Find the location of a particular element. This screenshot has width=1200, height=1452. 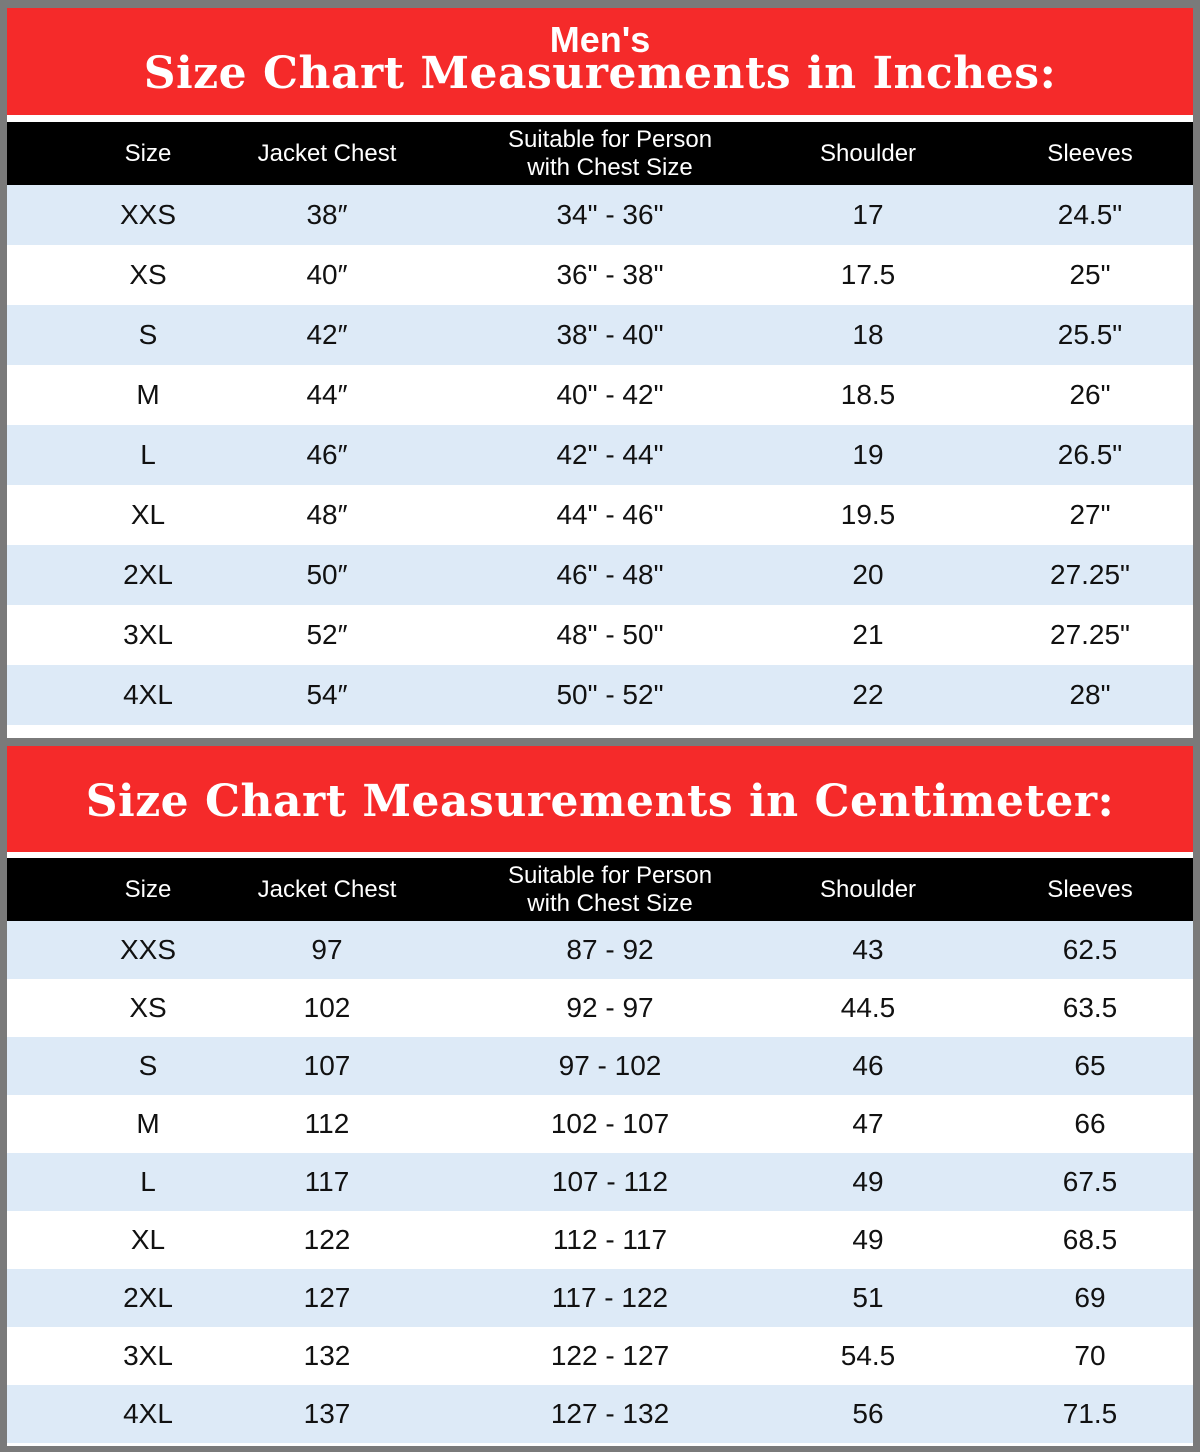

table-cell: 18 is located at coordinates (868, 334).